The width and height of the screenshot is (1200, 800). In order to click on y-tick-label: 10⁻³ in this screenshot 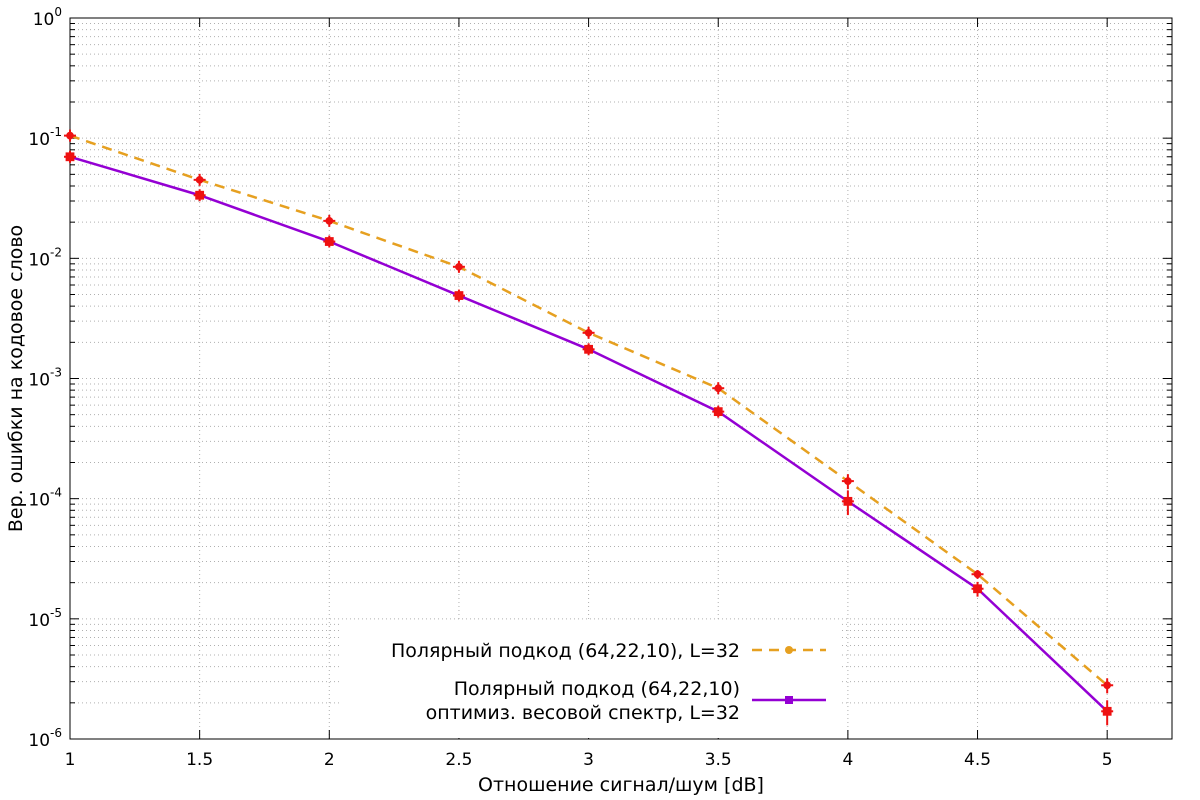, I will do `click(45, 378)`.